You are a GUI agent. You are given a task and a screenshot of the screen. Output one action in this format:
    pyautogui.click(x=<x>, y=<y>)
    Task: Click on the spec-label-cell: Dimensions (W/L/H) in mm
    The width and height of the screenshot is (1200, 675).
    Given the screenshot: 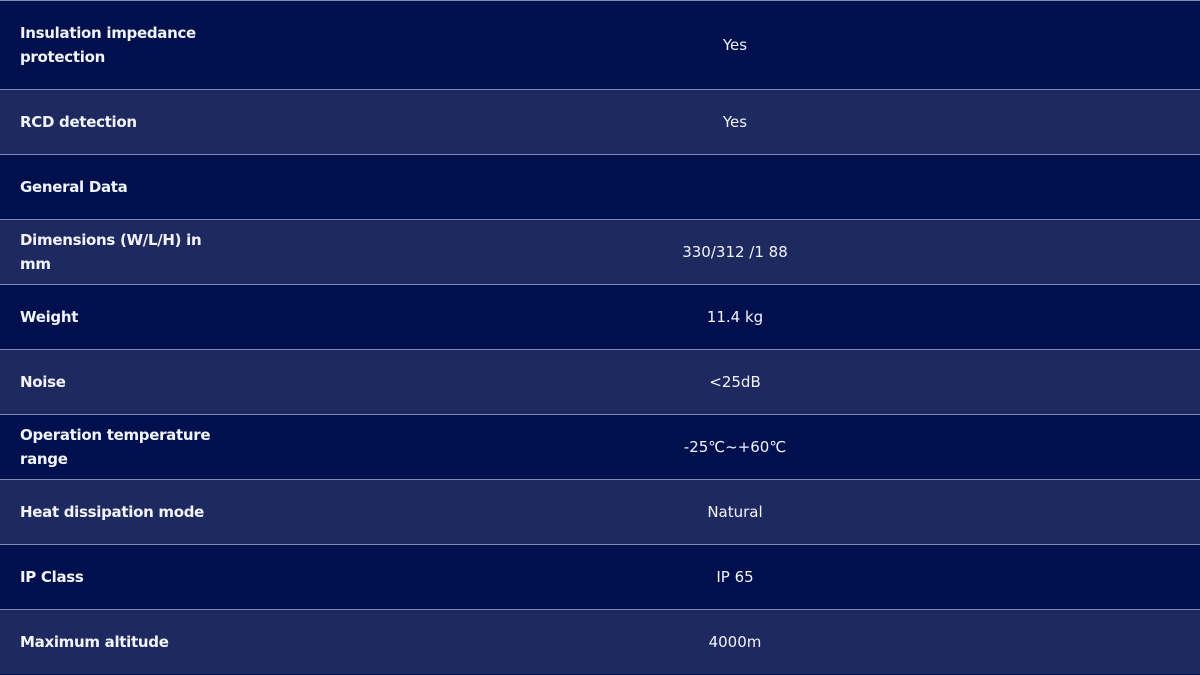 What is the action you would take?
    pyautogui.click(x=135, y=252)
    